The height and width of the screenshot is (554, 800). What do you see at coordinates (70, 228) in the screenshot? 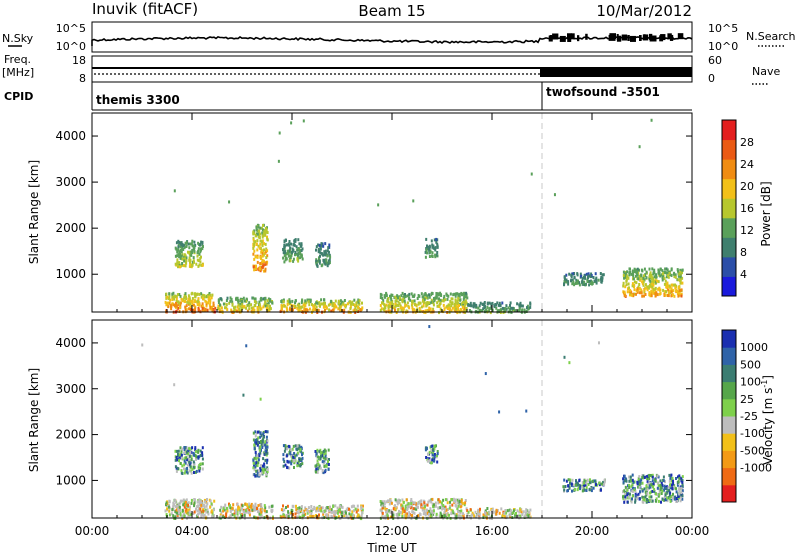
I see `y-tick-label: 2000` at bounding box center [70, 228].